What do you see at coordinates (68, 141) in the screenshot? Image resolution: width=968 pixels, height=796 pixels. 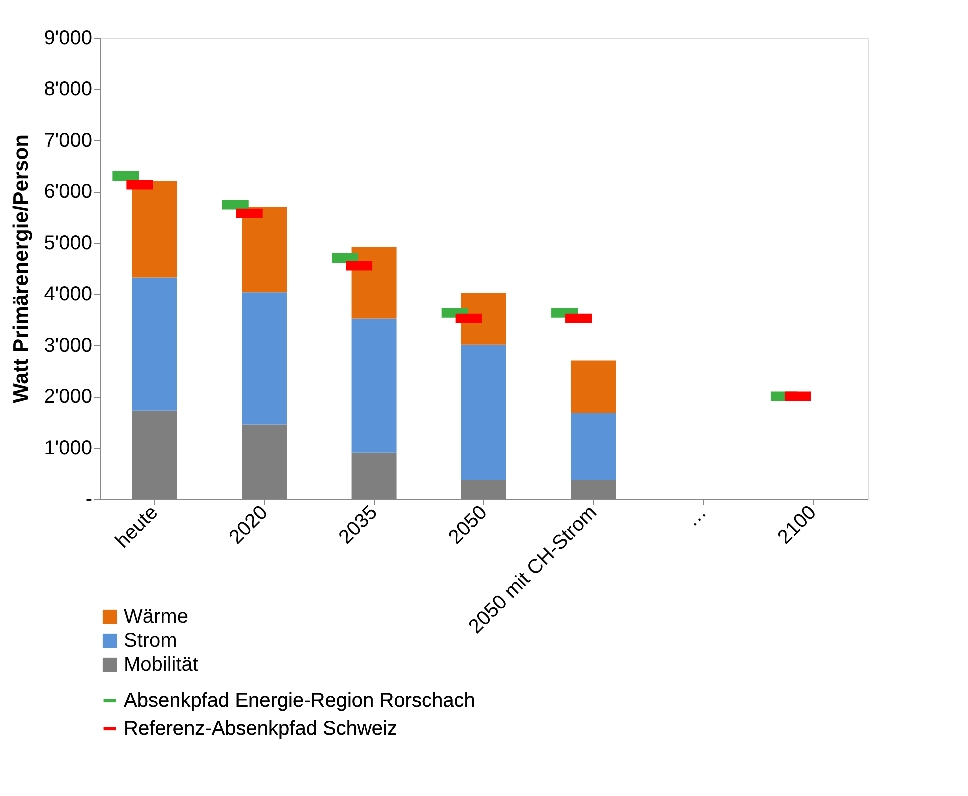 I see `y-tick-label: 7'000` at bounding box center [68, 141].